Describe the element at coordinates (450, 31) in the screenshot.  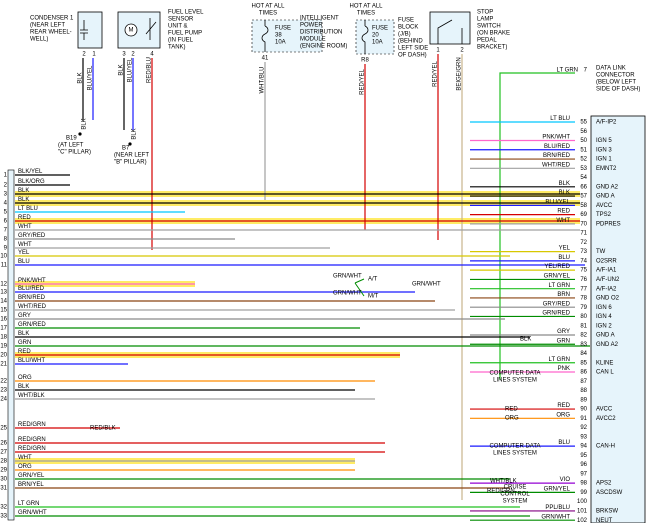
I see `switch-symbol` at that location.